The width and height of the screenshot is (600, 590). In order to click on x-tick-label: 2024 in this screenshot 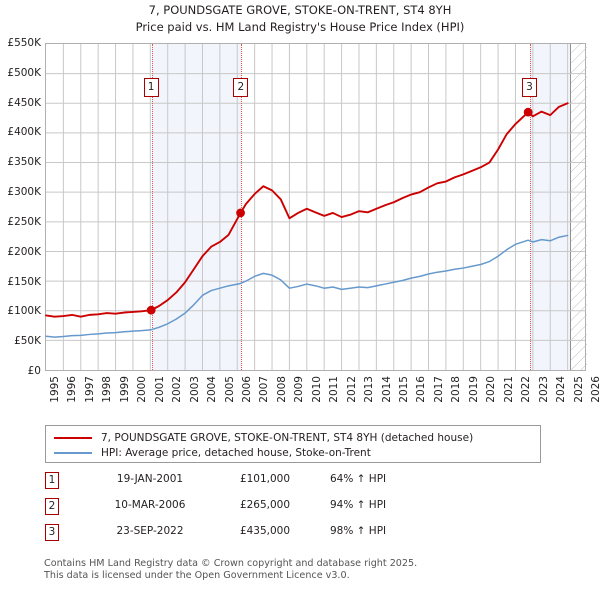, I will do `click(561, 389)`.